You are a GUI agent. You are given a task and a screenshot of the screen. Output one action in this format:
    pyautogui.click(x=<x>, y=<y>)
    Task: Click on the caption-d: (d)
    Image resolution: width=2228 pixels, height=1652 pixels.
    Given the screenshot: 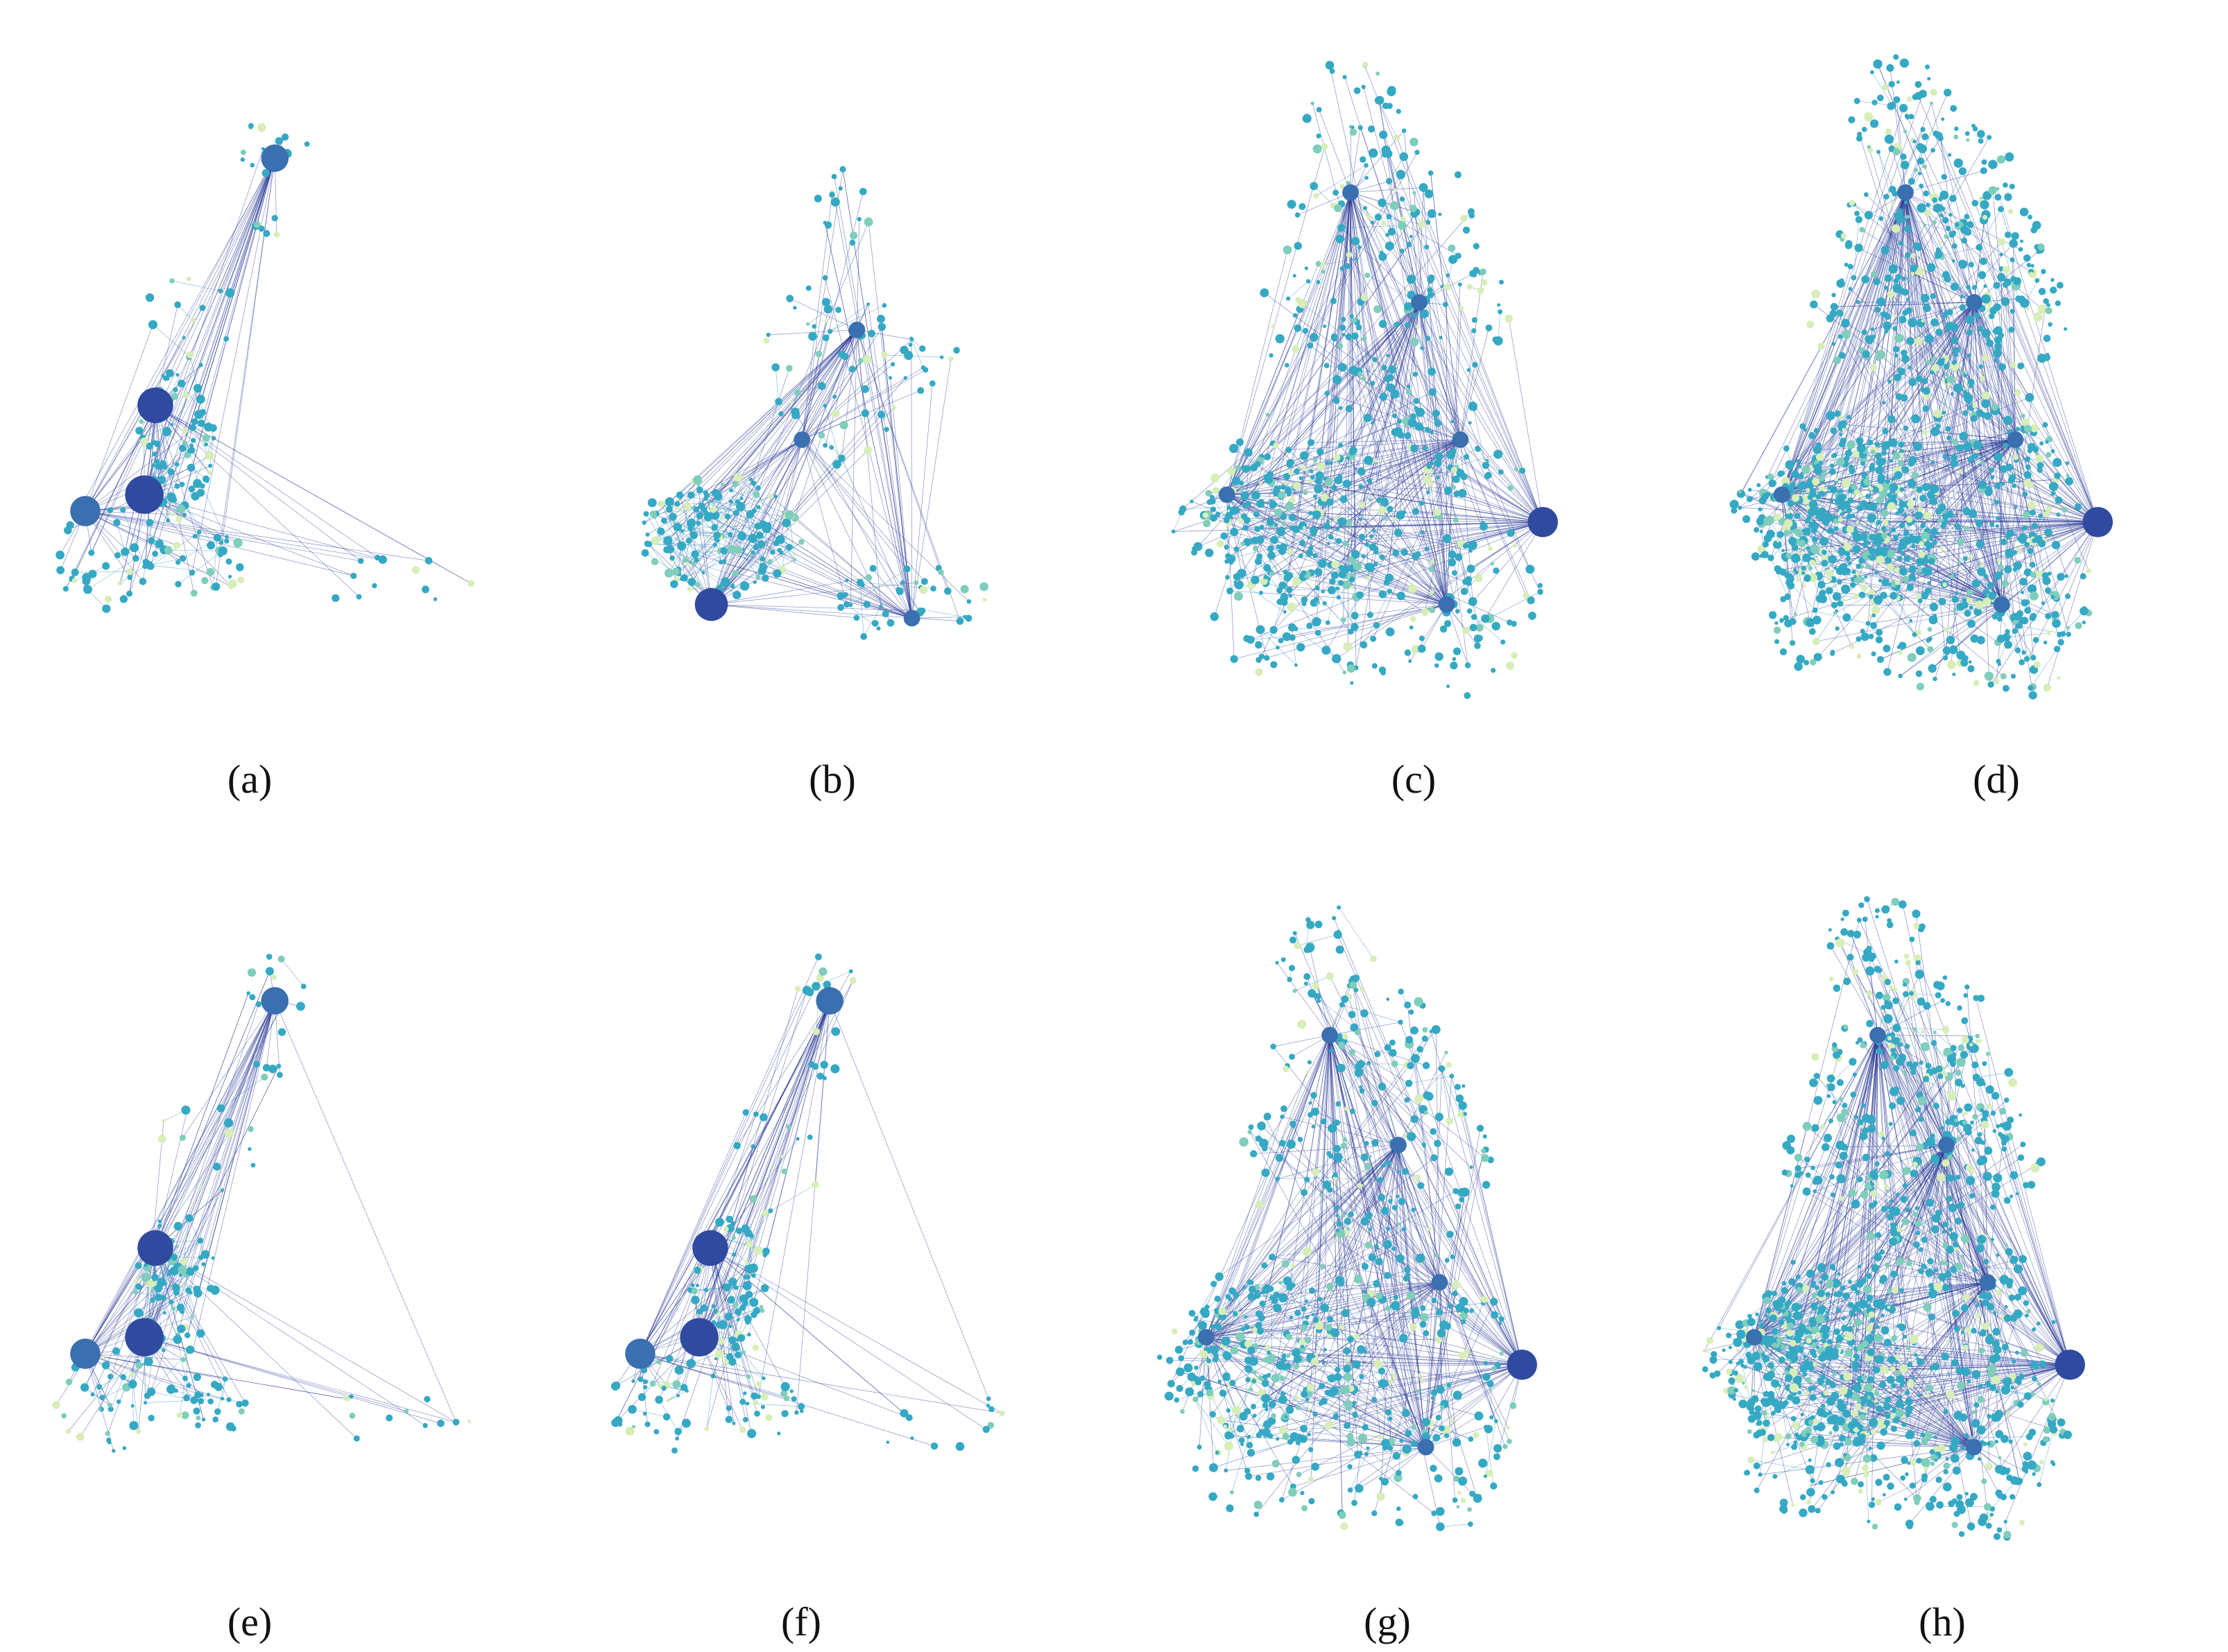 What is the action you would take?
    pyautogui.click(x=1996, y=779)
    